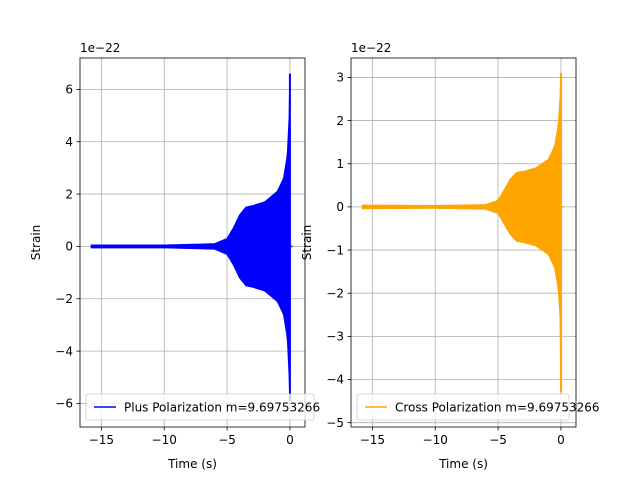 This screenshot has height=480, width=640. I want to click on plus-x-tick-label-0: −15, so click(101, 440).